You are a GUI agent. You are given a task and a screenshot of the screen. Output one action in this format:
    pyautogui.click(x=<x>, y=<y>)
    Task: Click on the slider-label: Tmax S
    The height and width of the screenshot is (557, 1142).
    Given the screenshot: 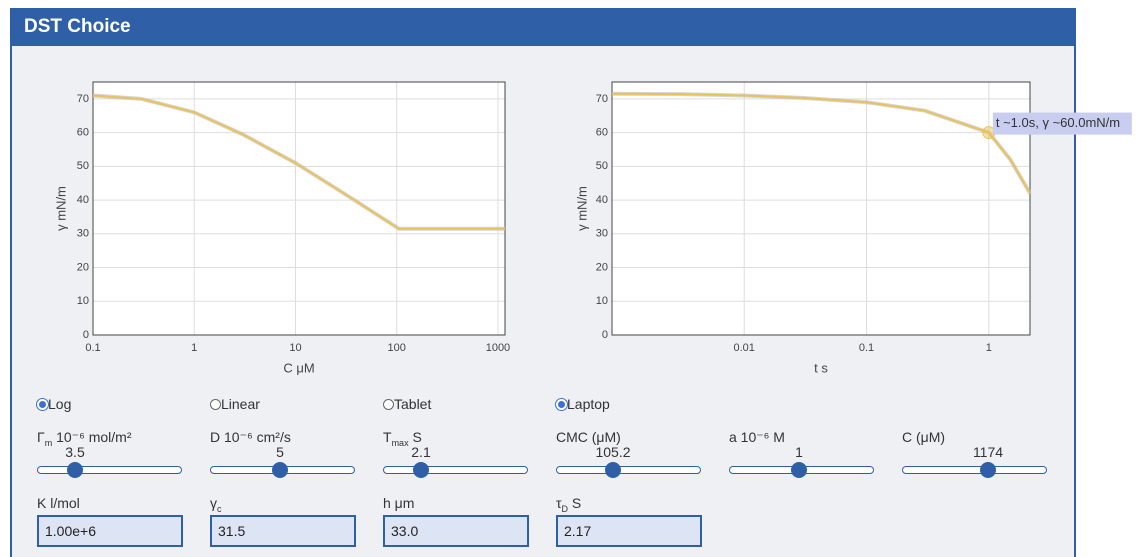 What is the action you would take?
    pyautogui.click(x=402, y=438)
    